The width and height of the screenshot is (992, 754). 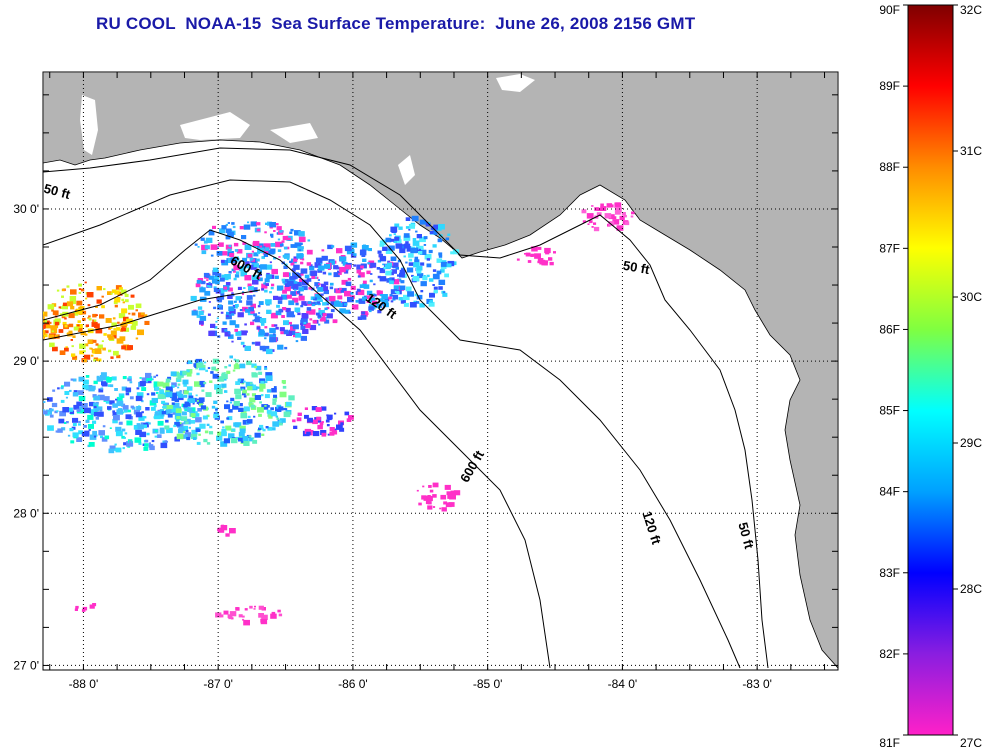 What do you see at coordinates (406, 170) in the screenshot?
I see `inlet-apalachicola` at bounding box center [406, 170].